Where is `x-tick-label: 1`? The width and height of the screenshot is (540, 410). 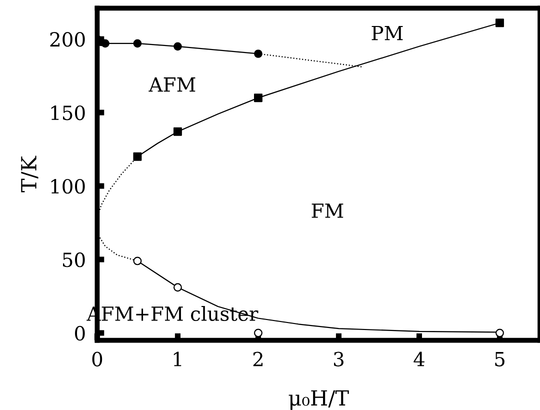
x-tick-label: 1 is located at coordinates (178, 359).